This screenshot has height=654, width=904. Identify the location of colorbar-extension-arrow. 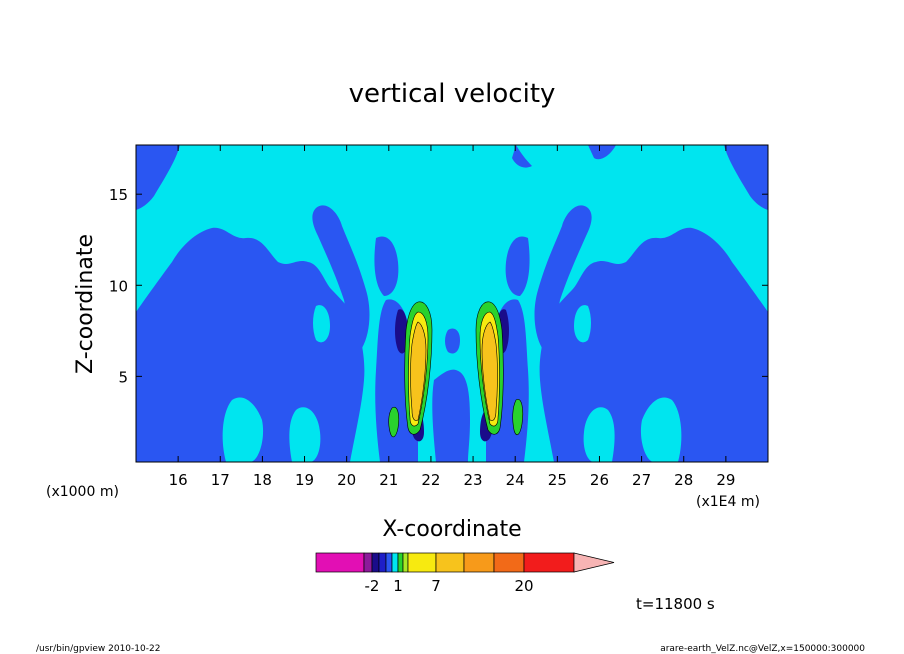
(594, 562).